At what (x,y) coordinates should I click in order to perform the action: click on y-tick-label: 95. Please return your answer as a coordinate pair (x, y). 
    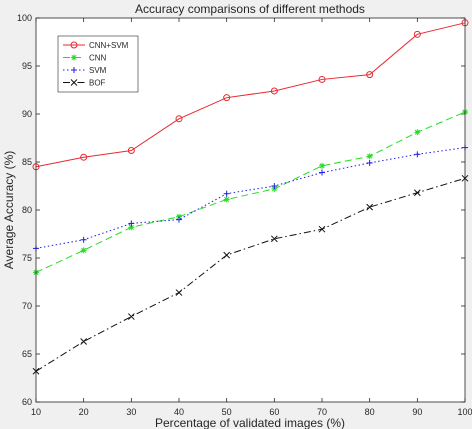
    Looking at the image, I should click on (27, 66).